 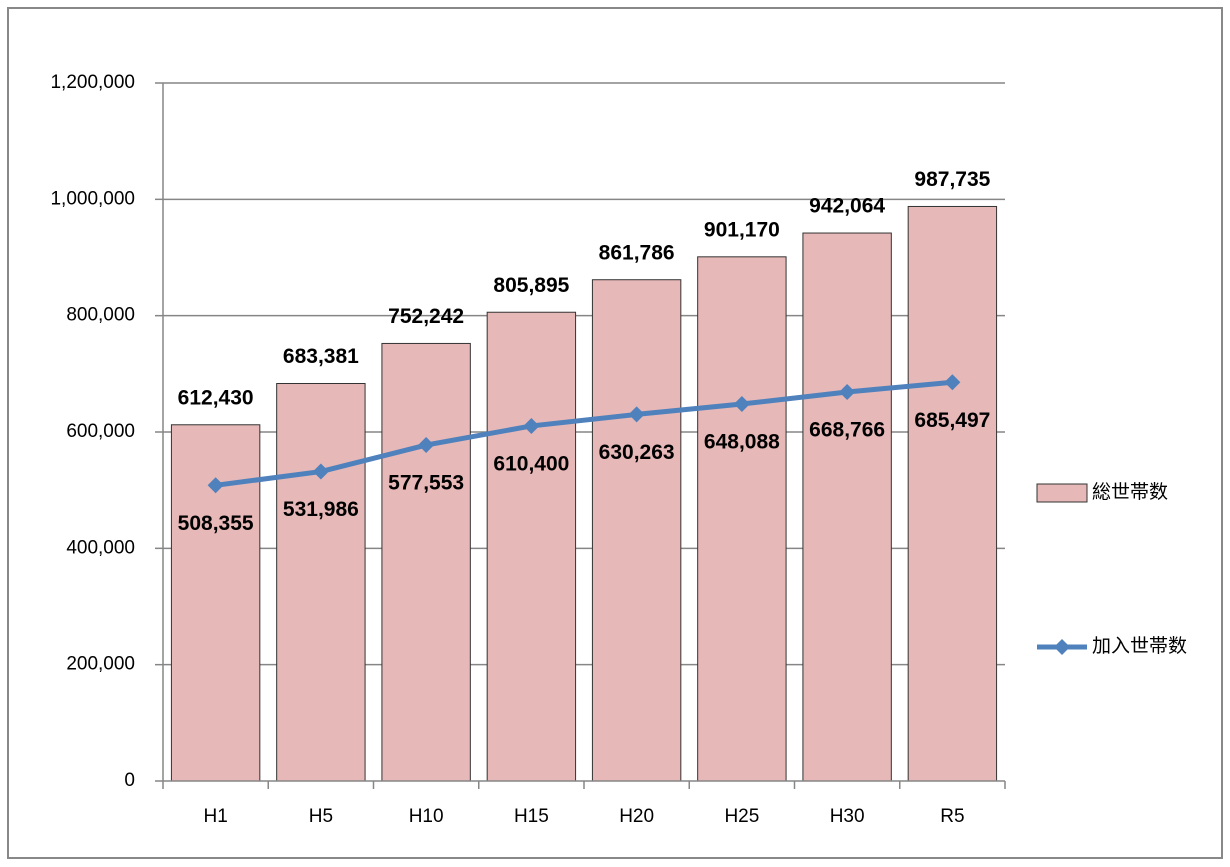 What do you see at coordinates (952, 420) in the screenshot?
I see `line-value-label: 685,497` at bounding box center [952, 420].